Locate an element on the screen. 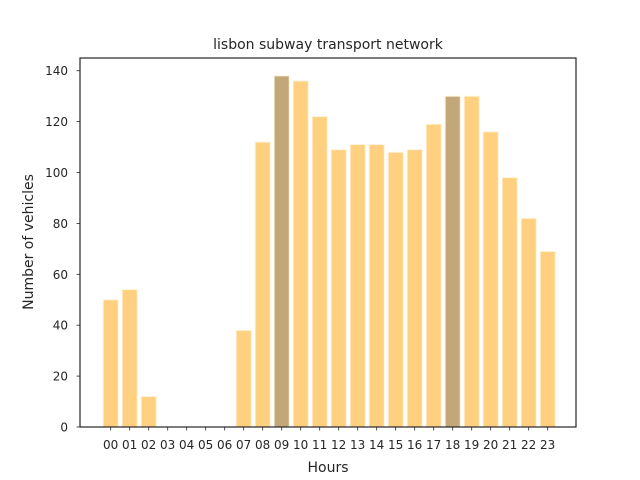 The height and width of the screenshot is (480, 640). x-tick-label-02: 02 is located at coordinates (148, 445).